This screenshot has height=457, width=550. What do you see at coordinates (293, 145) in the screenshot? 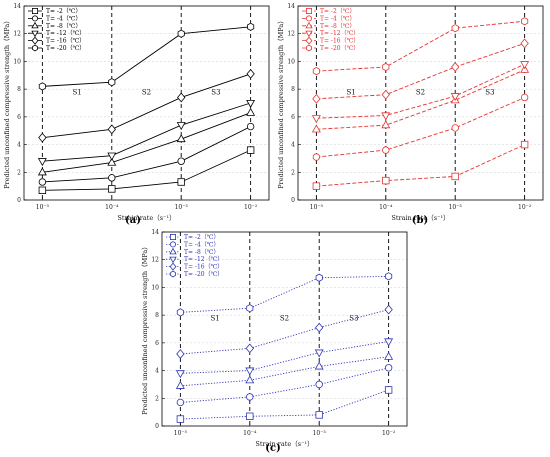
I see `y-tick-label: 4` at bounding box center [293, 145].